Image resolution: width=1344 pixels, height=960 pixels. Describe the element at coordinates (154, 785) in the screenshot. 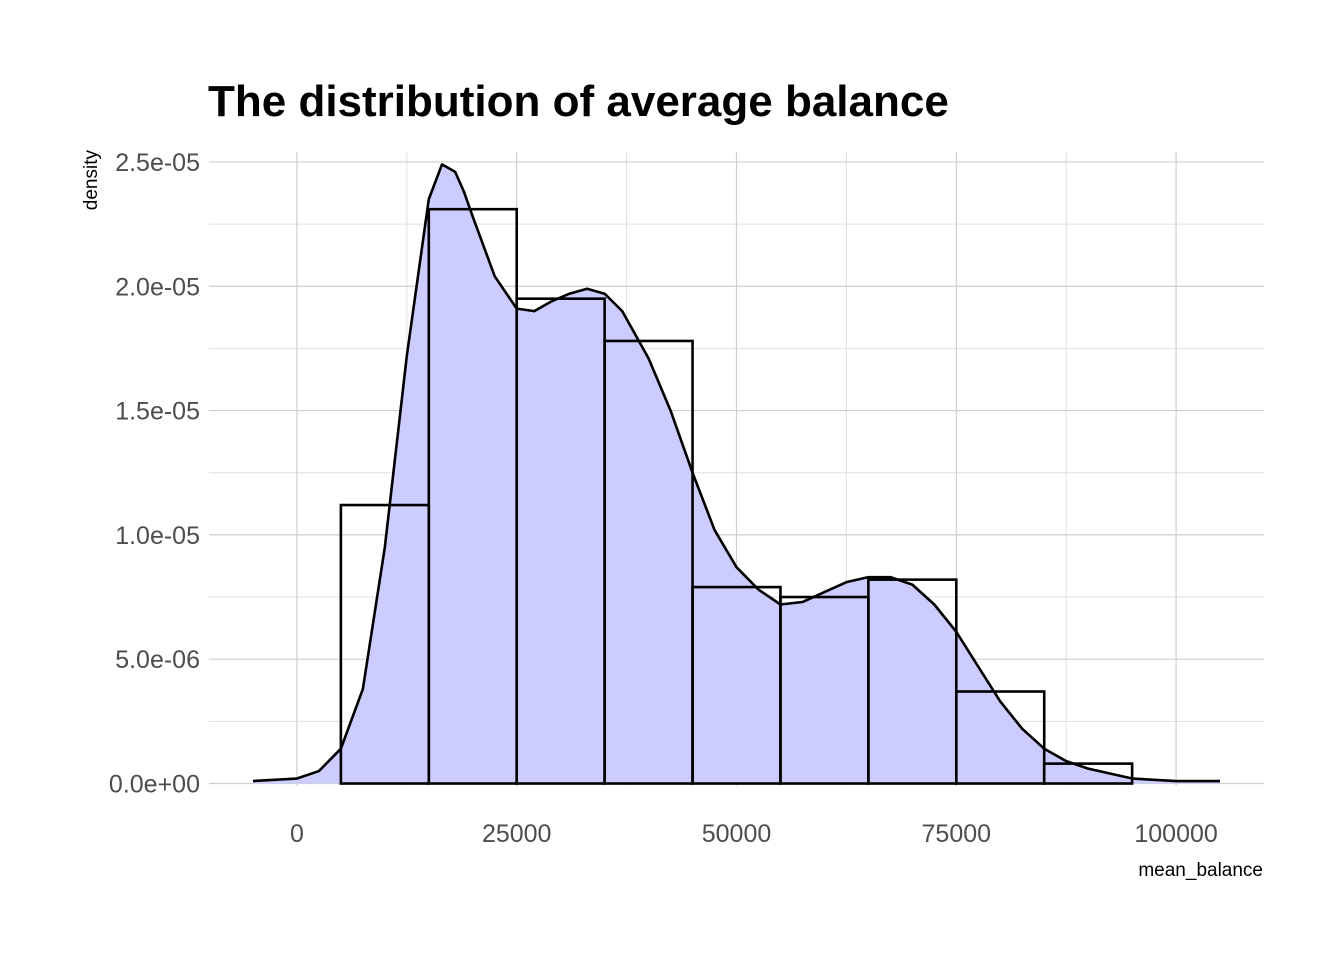

I see `y-tick-label: 0.0e+00` at that location.